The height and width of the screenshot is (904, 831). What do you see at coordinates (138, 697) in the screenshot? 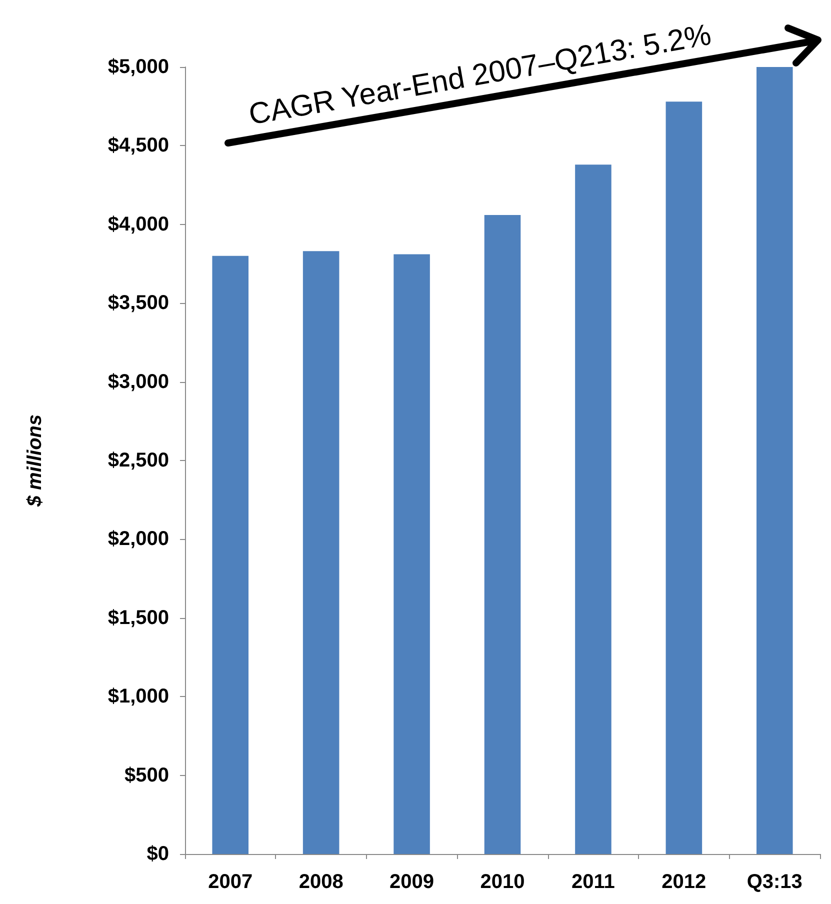
I see `y-tick-label: $1,000` at bounding box center [138, 697].